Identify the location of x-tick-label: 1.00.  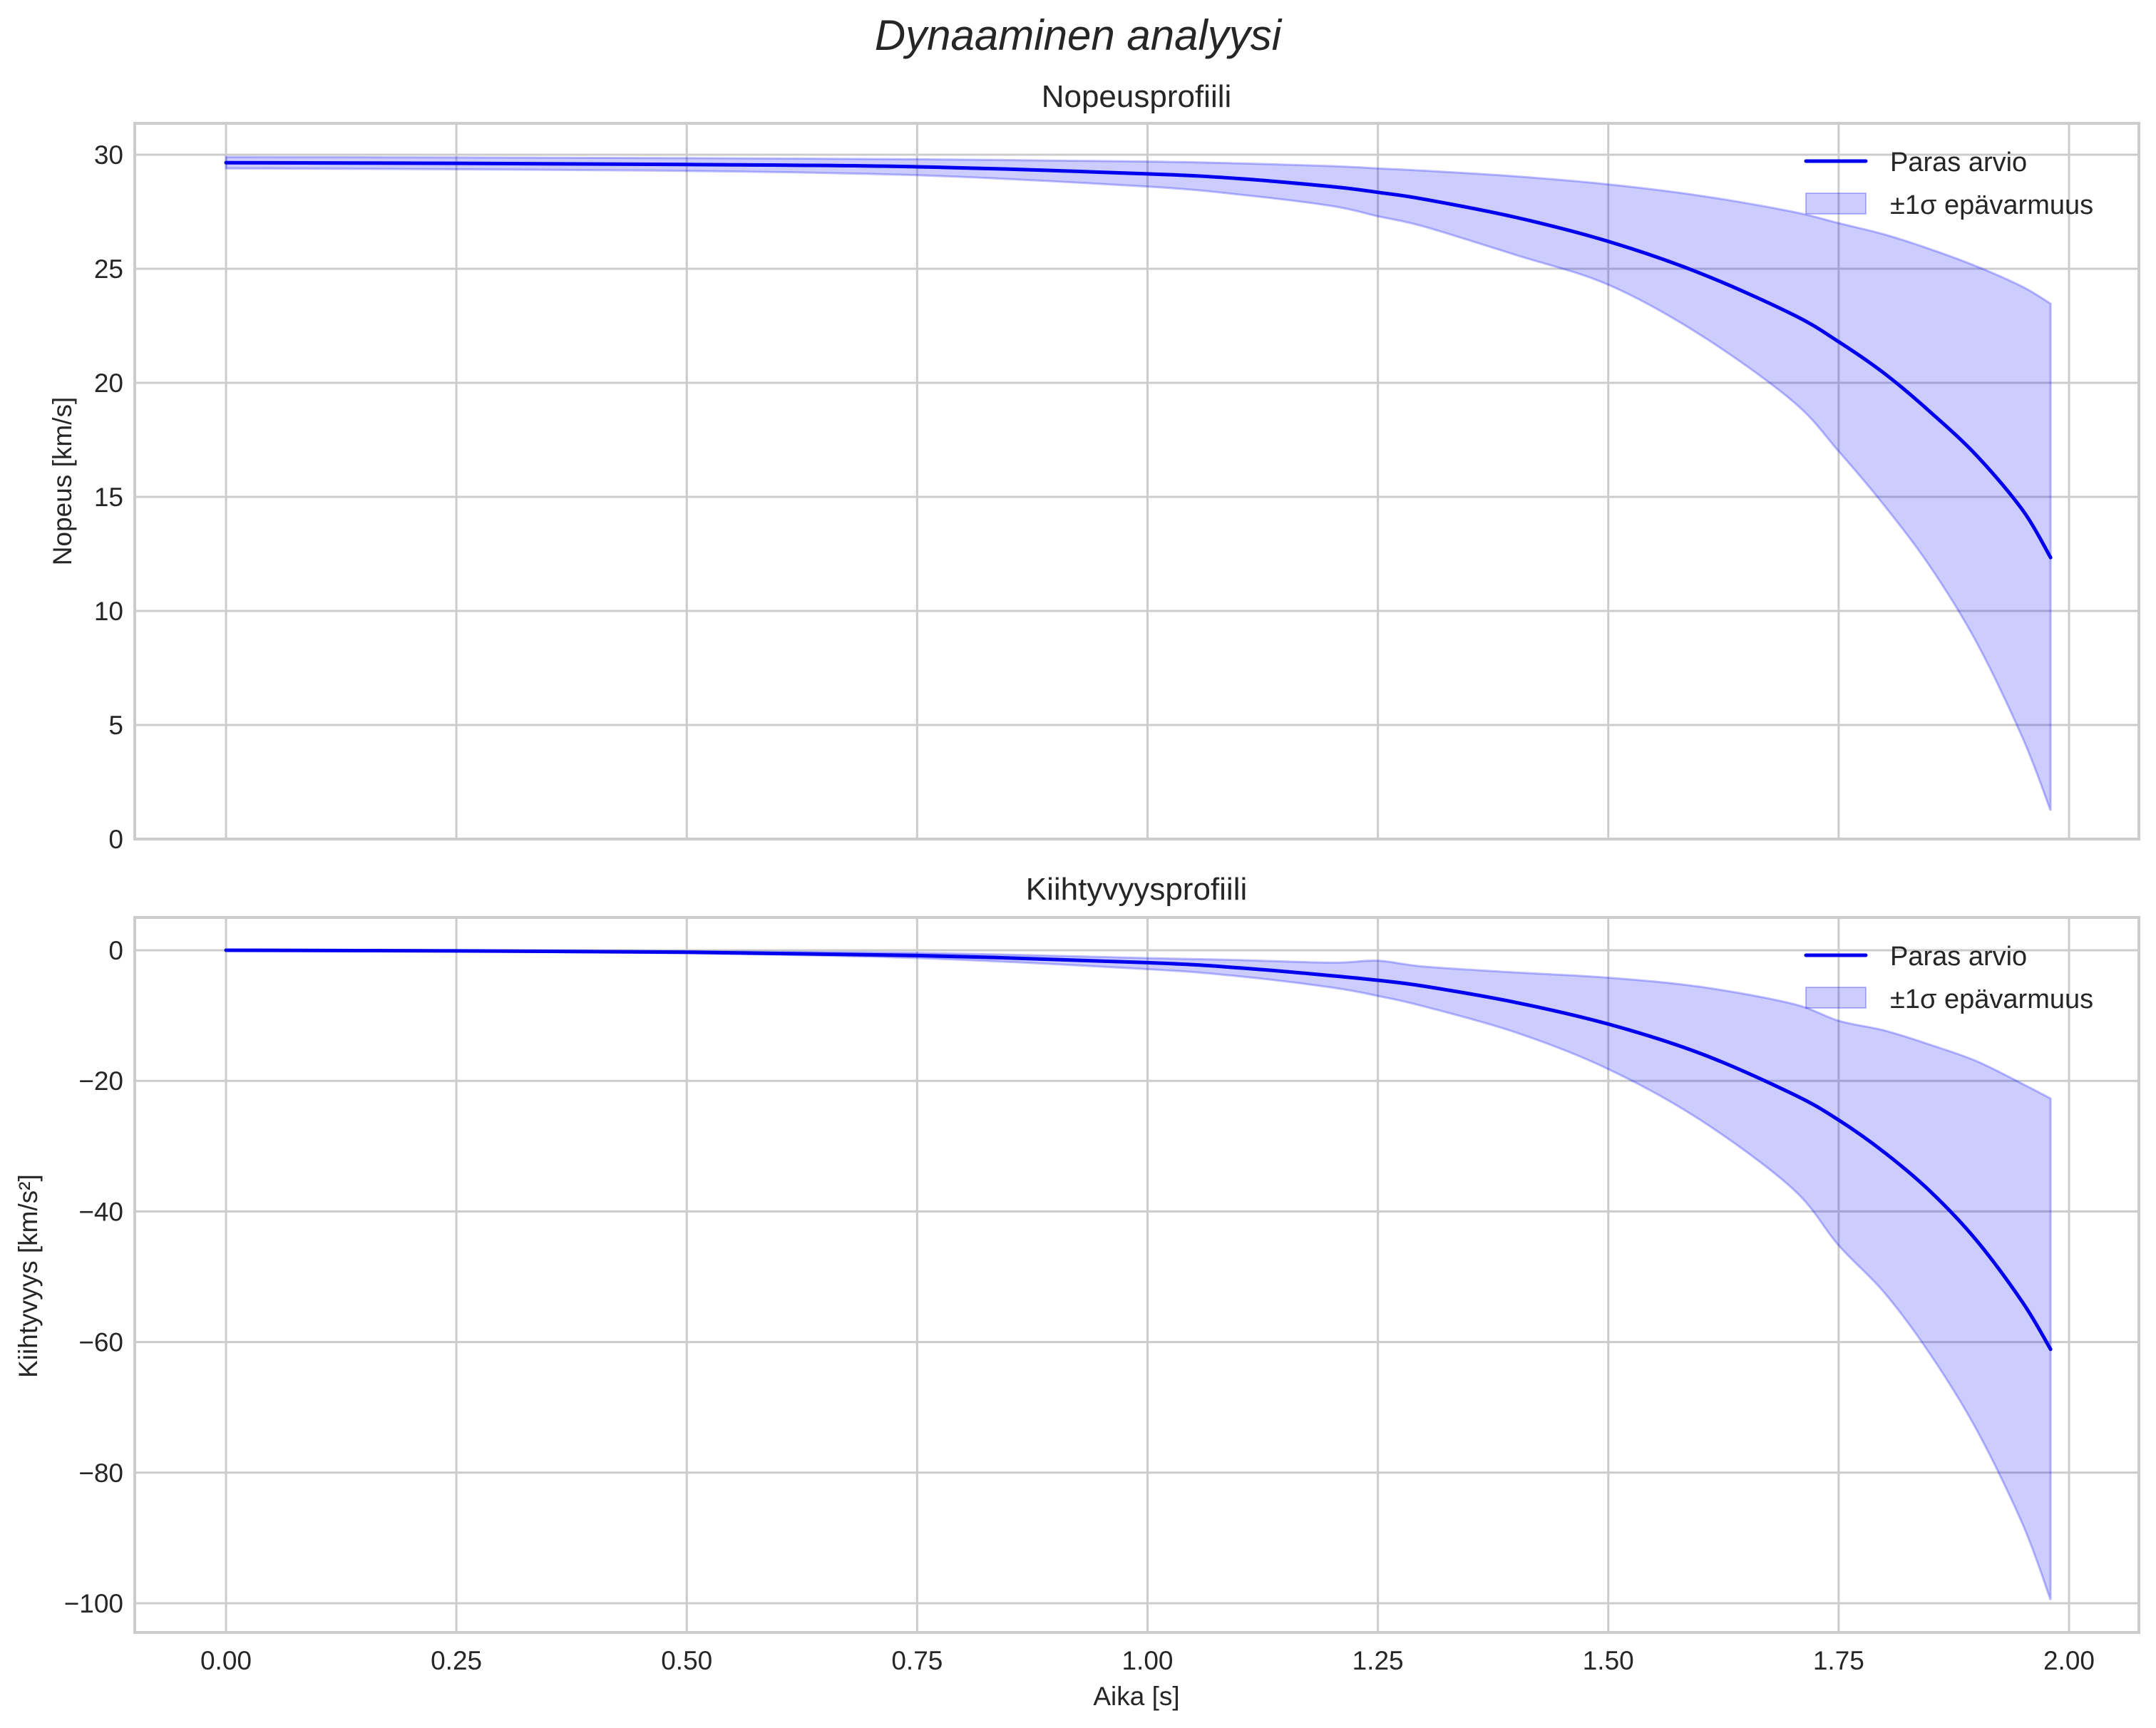
(1147, 1660).